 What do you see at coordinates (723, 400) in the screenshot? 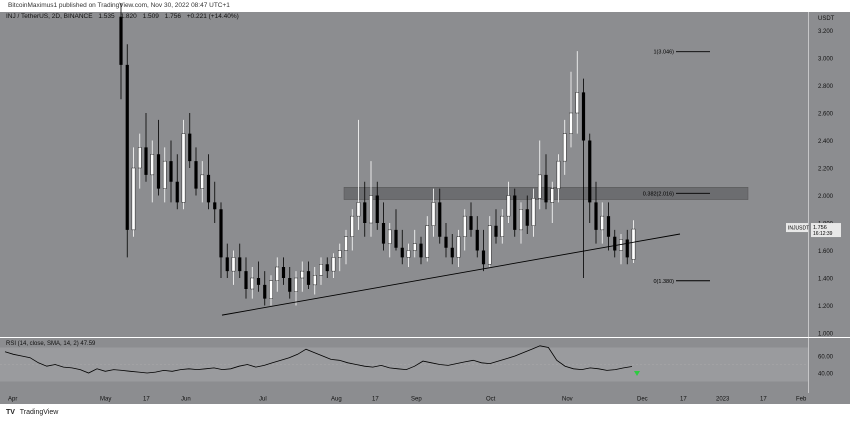
I see `time-tick-label: 2023` at bounding box center [723, 400].